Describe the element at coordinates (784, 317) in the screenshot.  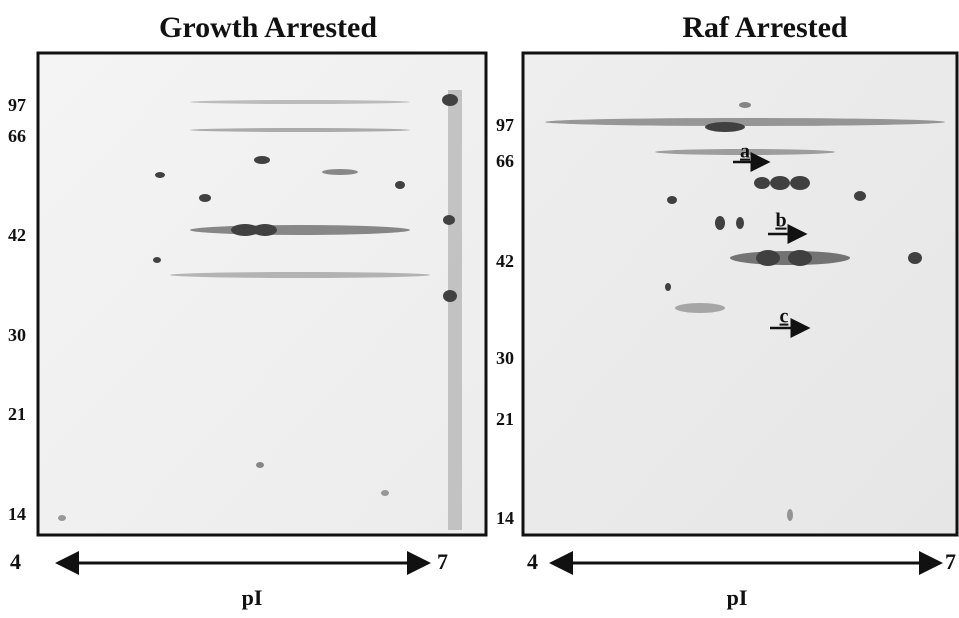
I see `spot-label: c` at that location.